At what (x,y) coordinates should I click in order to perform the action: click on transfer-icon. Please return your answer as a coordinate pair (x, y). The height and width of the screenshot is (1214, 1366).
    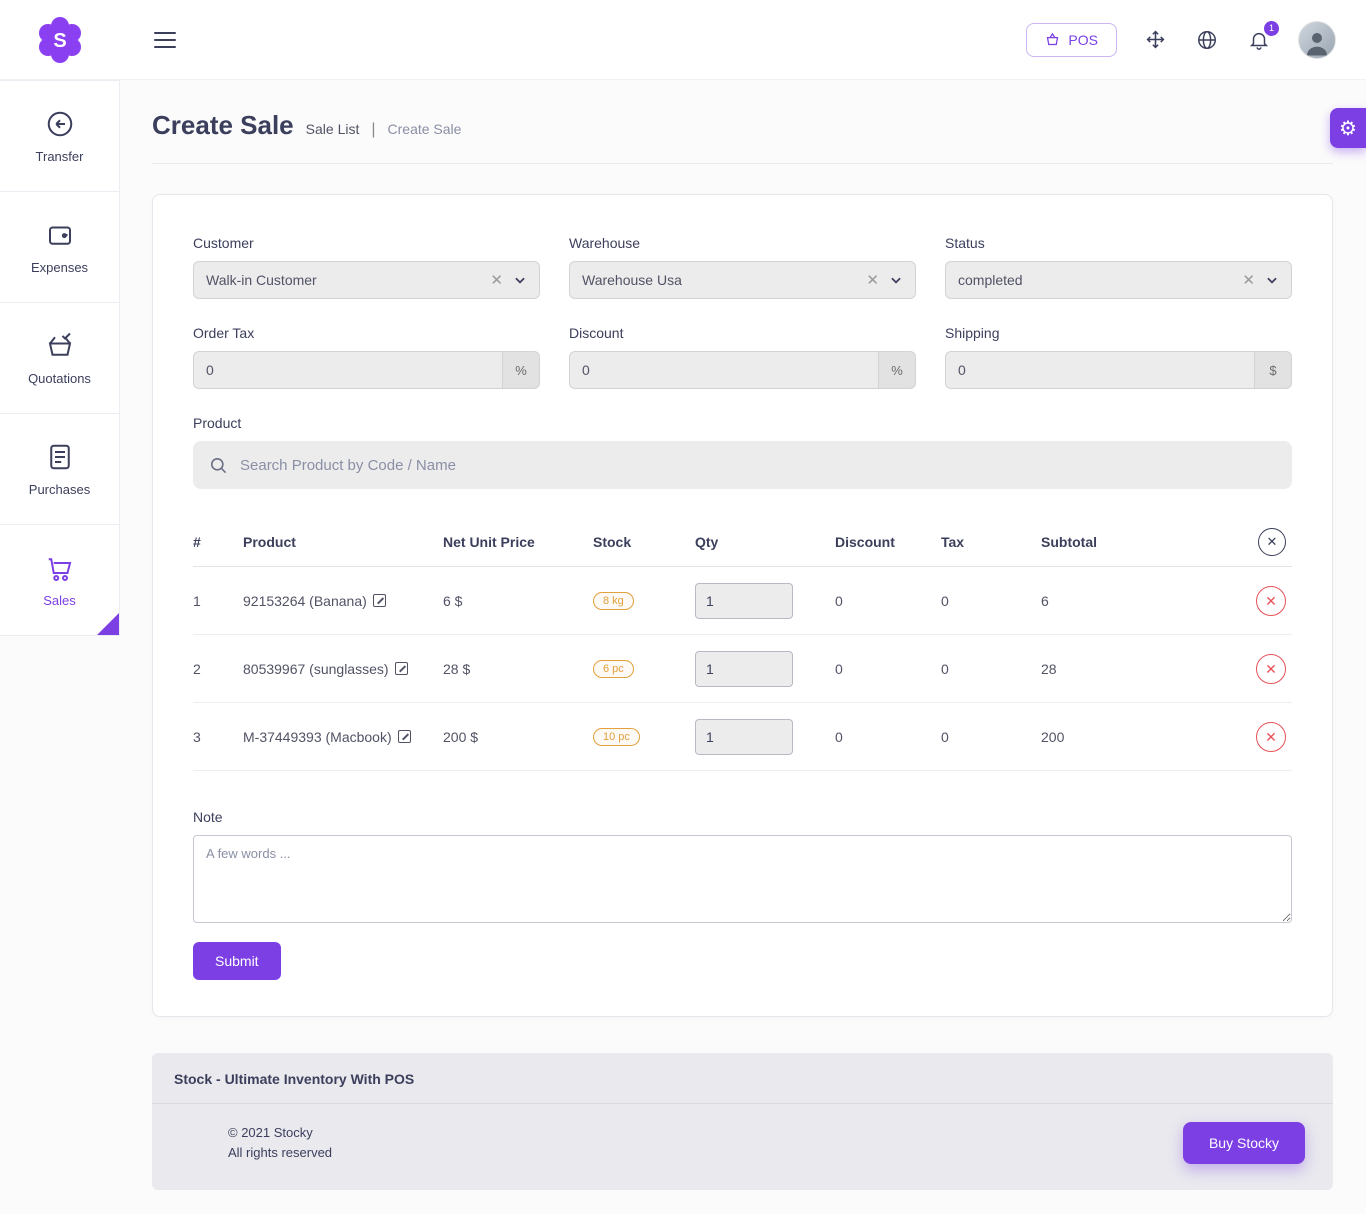
    Looking at the image, I should click on (59, 123).